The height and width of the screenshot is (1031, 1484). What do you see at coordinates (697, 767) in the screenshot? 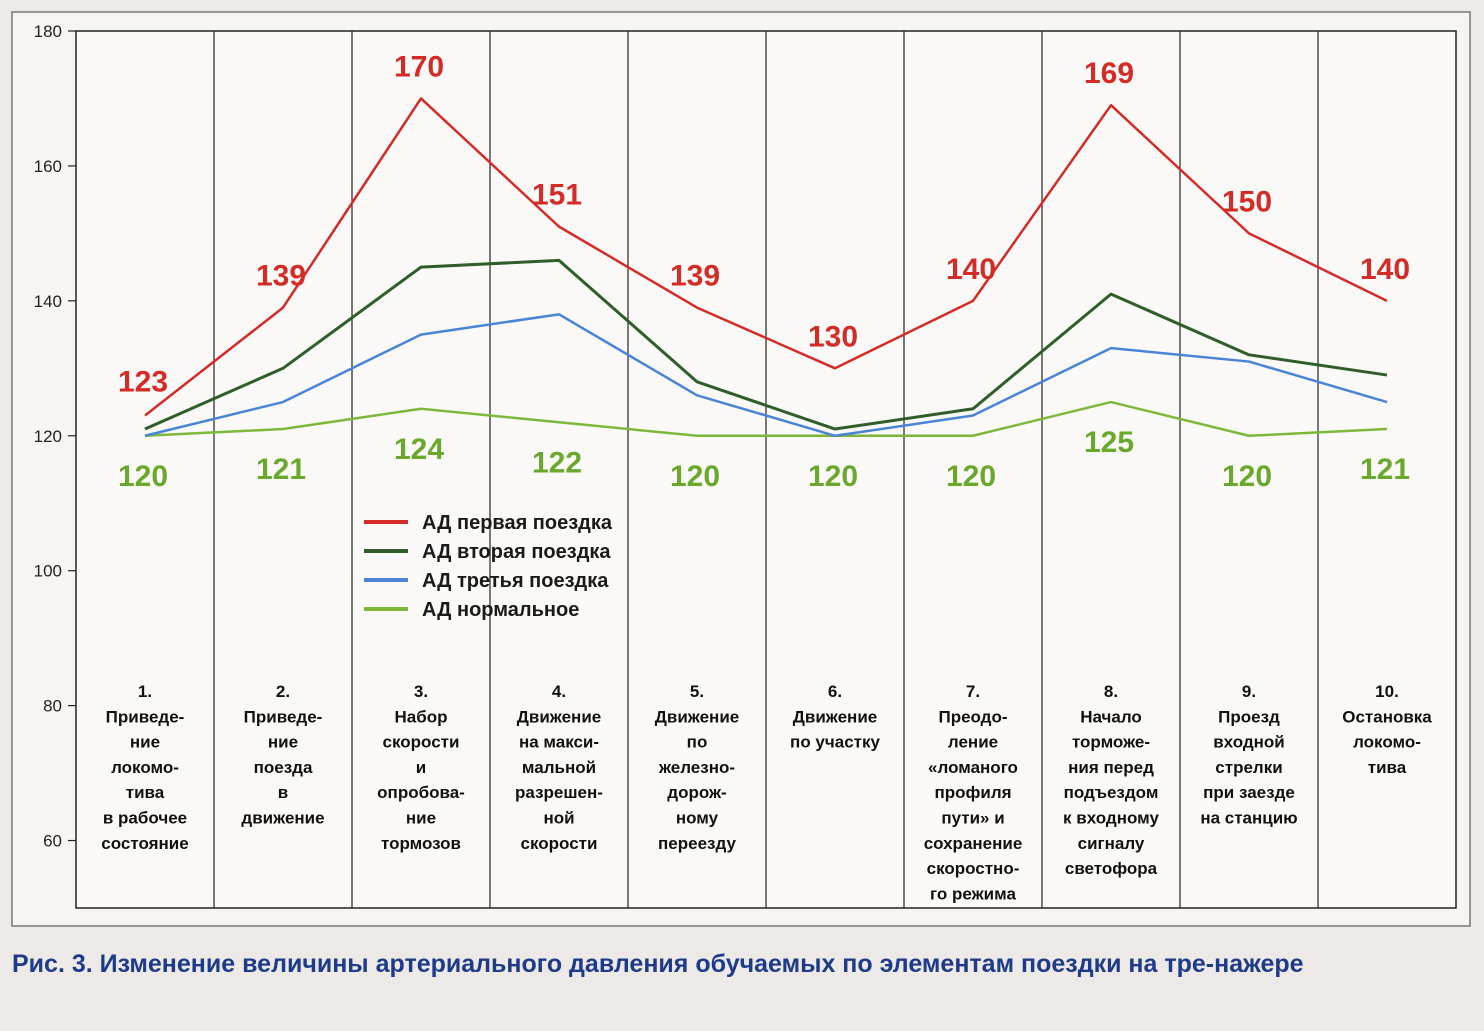
I see `category-label: 5. Движение по железно-дорож-ному переезду` at bounding box center [697, 767].